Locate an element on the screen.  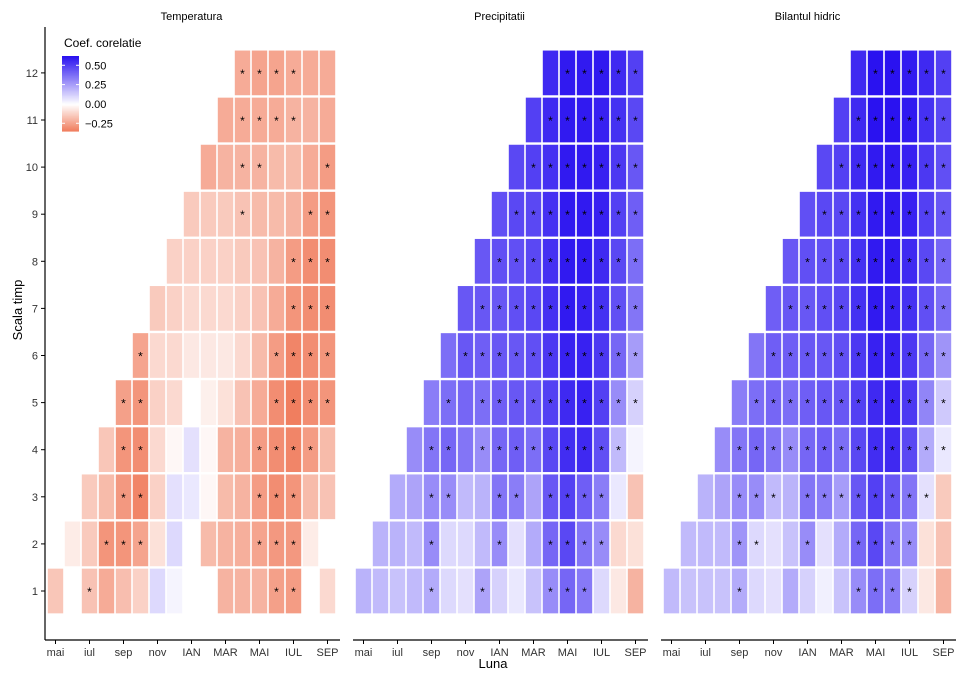
x-tick-label: IAN is located at coordinates (191, 653).